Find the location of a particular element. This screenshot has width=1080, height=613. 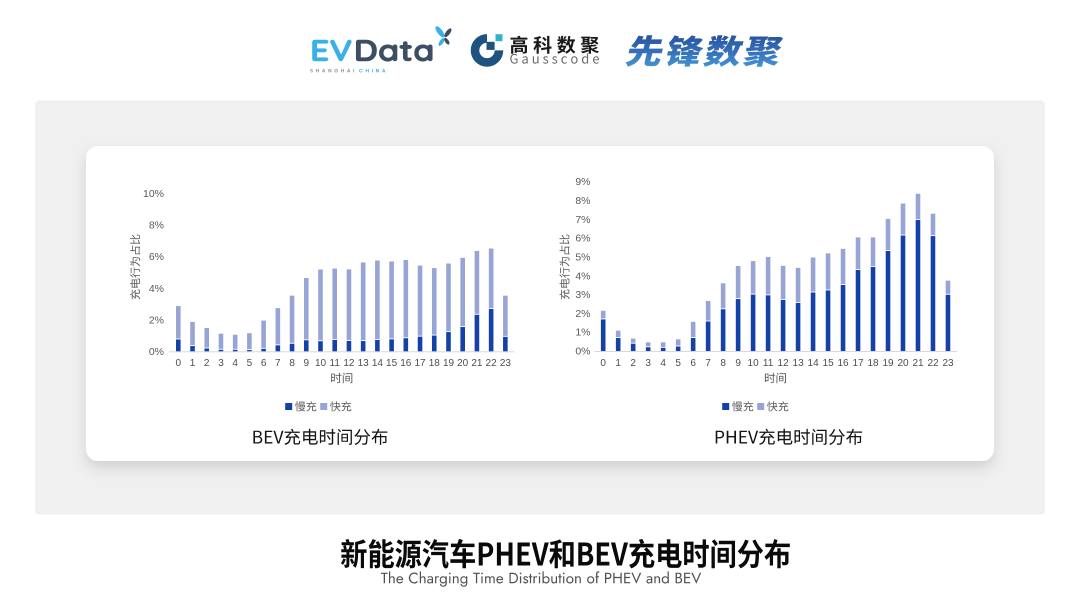

svg-text: 5% is located at coordinates (582, 257).